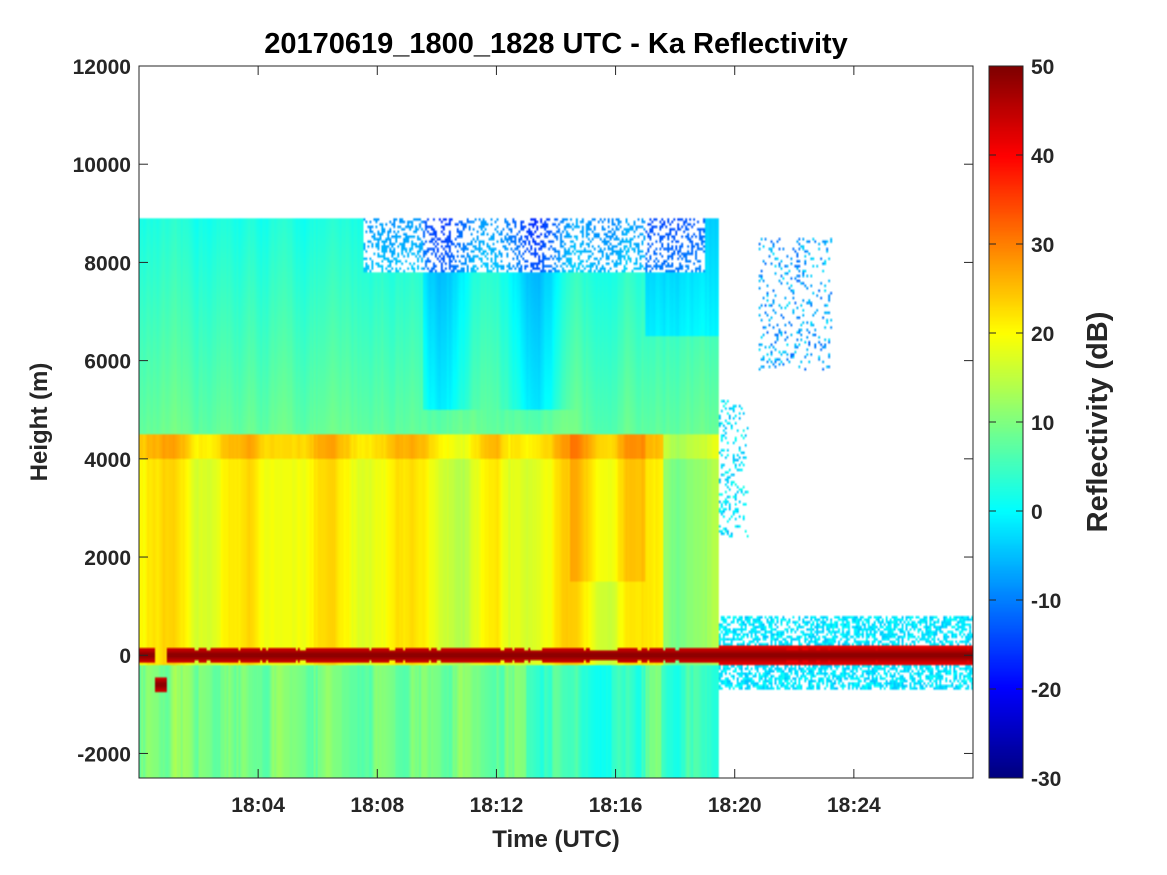 This screenshot has height=875, width=1167. Describe the element at coordinates (39, 422) in the screenshot. I see `y-axis-label: Height (m)` at that location.